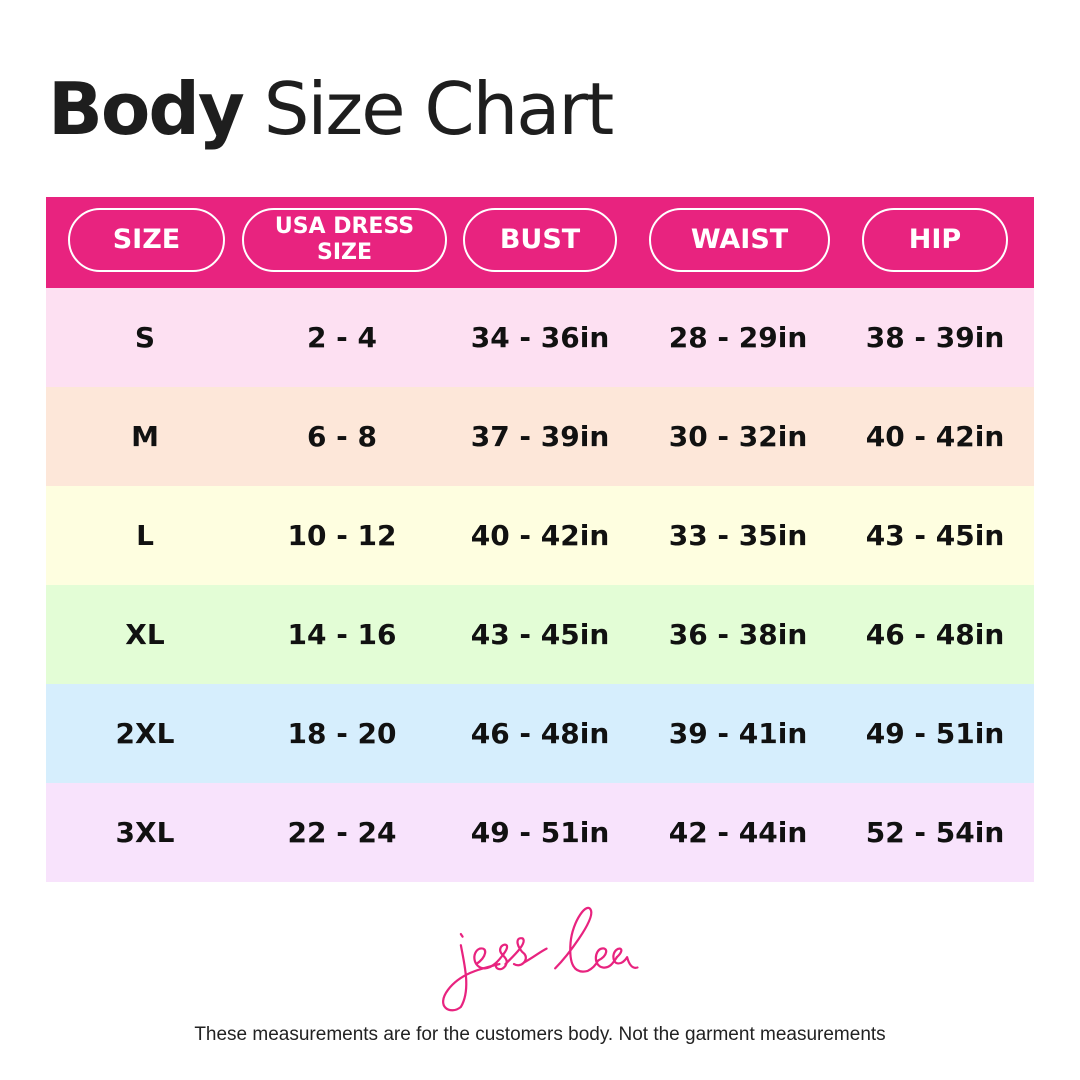 The width and height of the screenshot is (1080, 1080). I want to click on table-row: 2XL 18 - 20 46 - 48in 39 - 41in 49 - 51in, so click(540, 733).